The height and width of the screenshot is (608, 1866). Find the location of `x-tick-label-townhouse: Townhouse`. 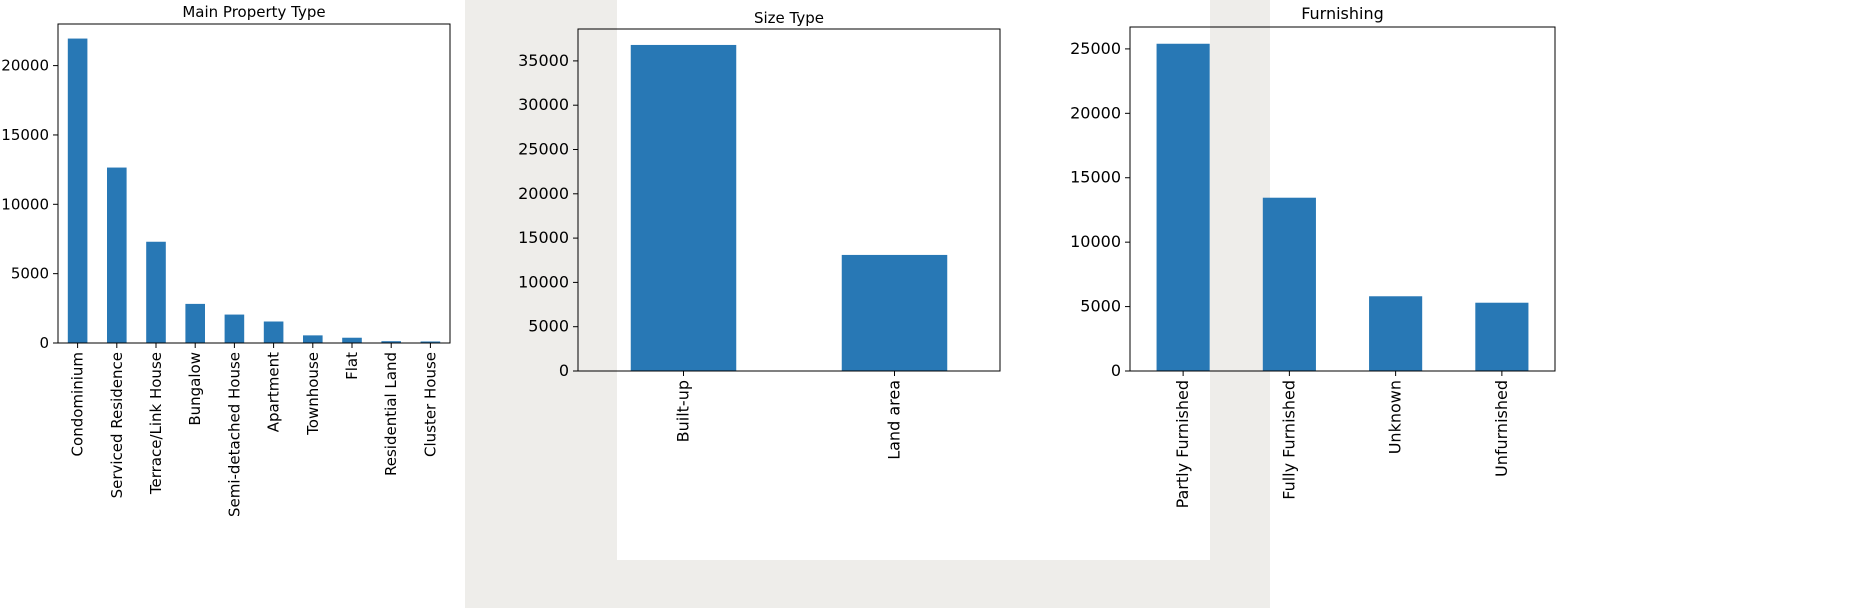

x-tick-label-townhouse: Townhouse is located at coordinates (313, 394).